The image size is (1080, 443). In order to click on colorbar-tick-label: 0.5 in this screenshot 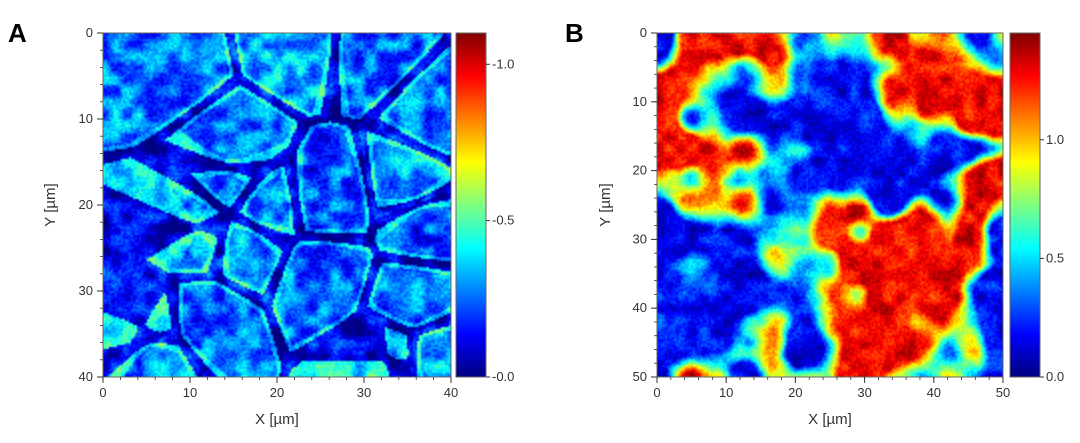, I will do `click(1055, 257)`.